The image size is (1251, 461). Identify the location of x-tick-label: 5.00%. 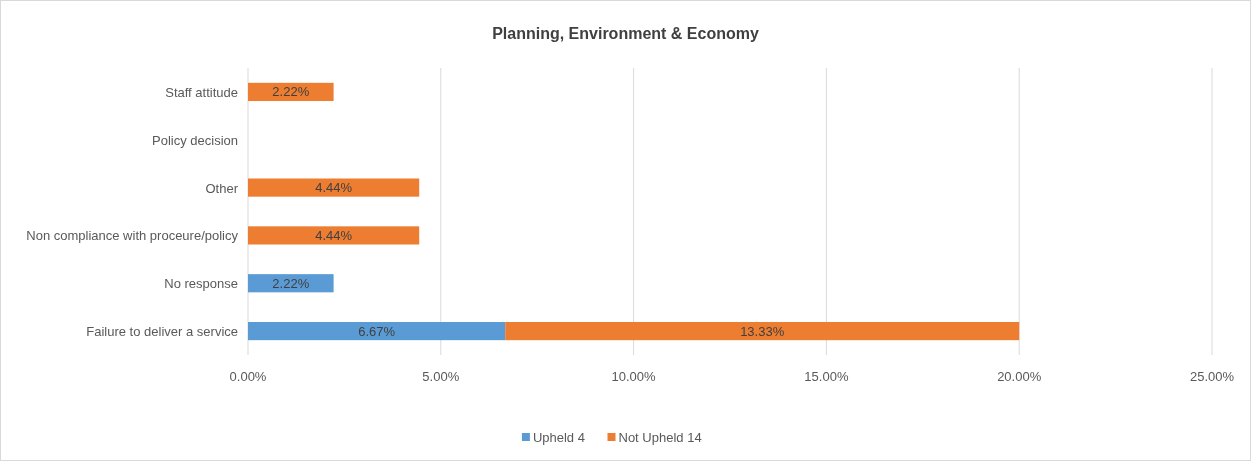
(441, 376).